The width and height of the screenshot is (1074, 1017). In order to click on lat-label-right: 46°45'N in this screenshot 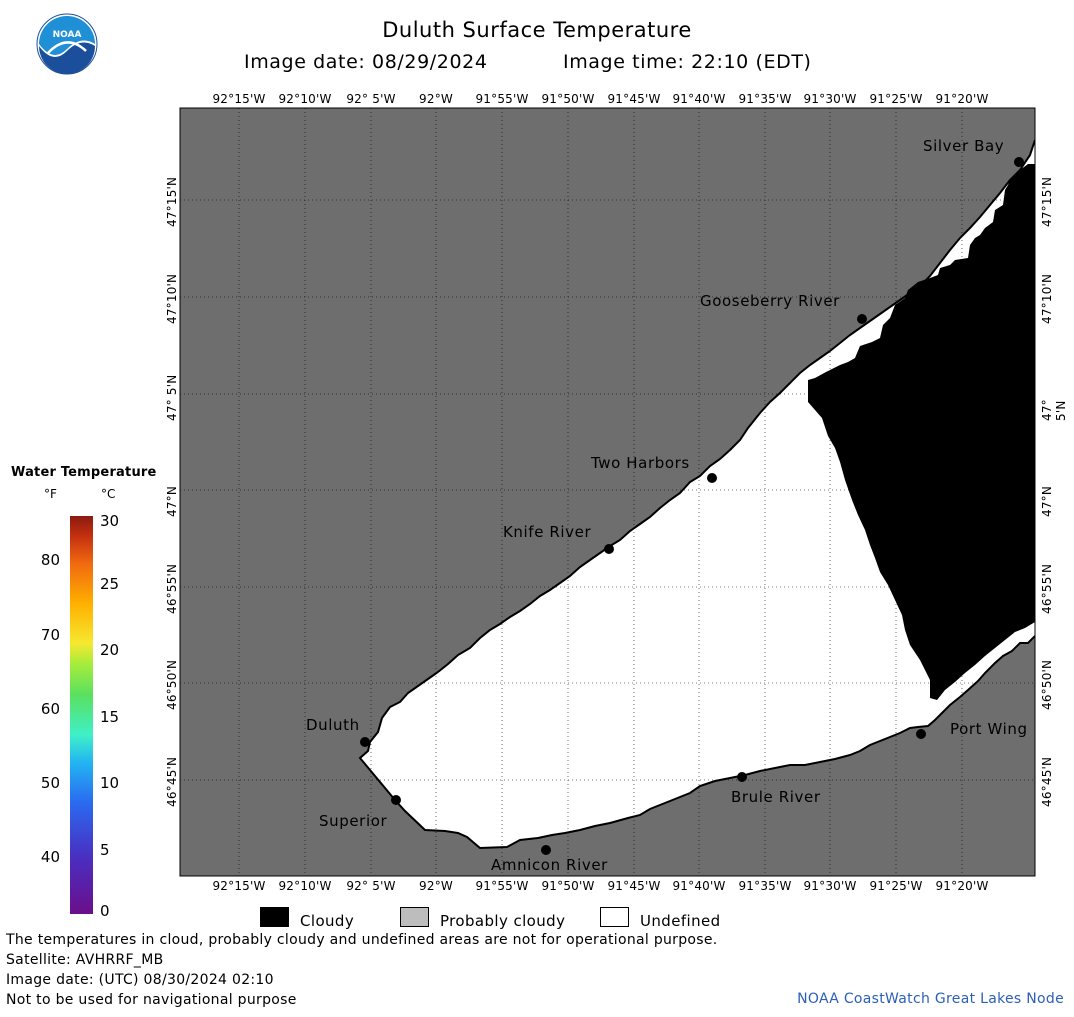, I will do `click(1047, 781)`.